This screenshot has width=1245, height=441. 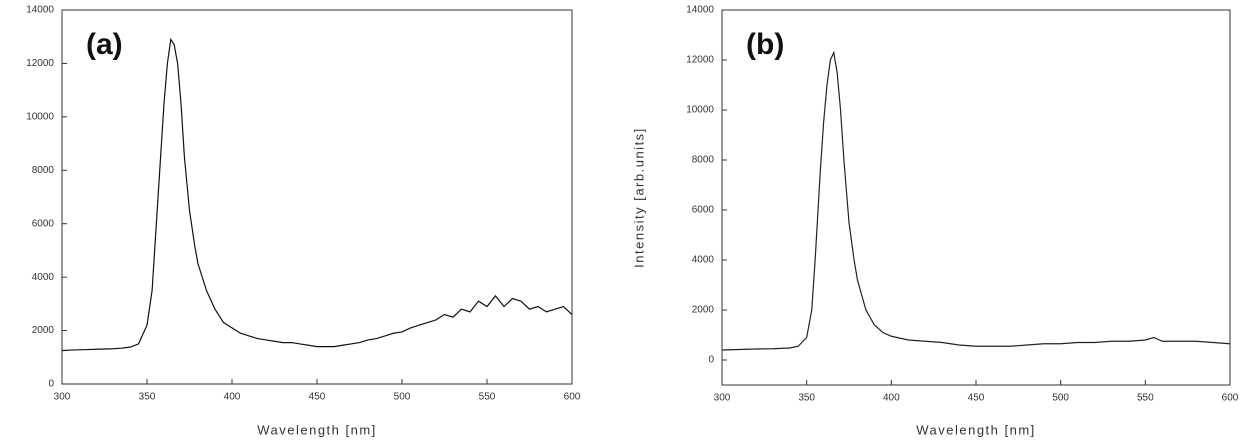 What do you see at coordinates (104, 44) in the screenshot?
I see `panel-annotation: (a)` at bounding box center [104, 44].